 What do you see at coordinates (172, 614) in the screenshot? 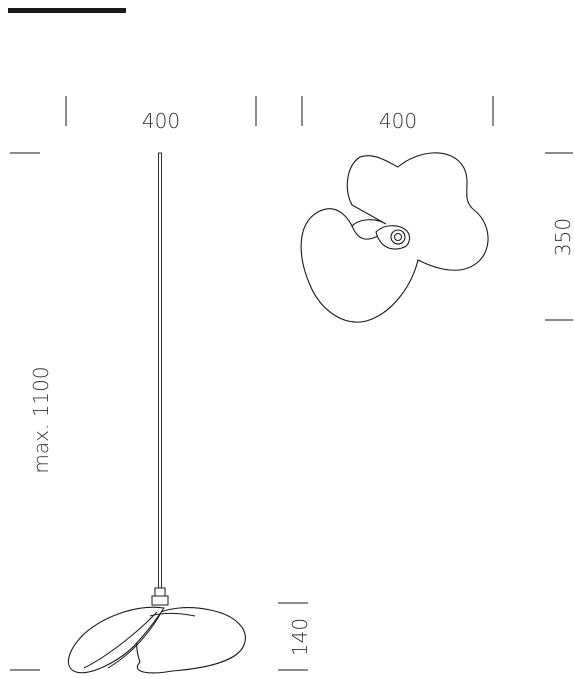
I see `shade-rim-line` at bounding box center [172, 614].